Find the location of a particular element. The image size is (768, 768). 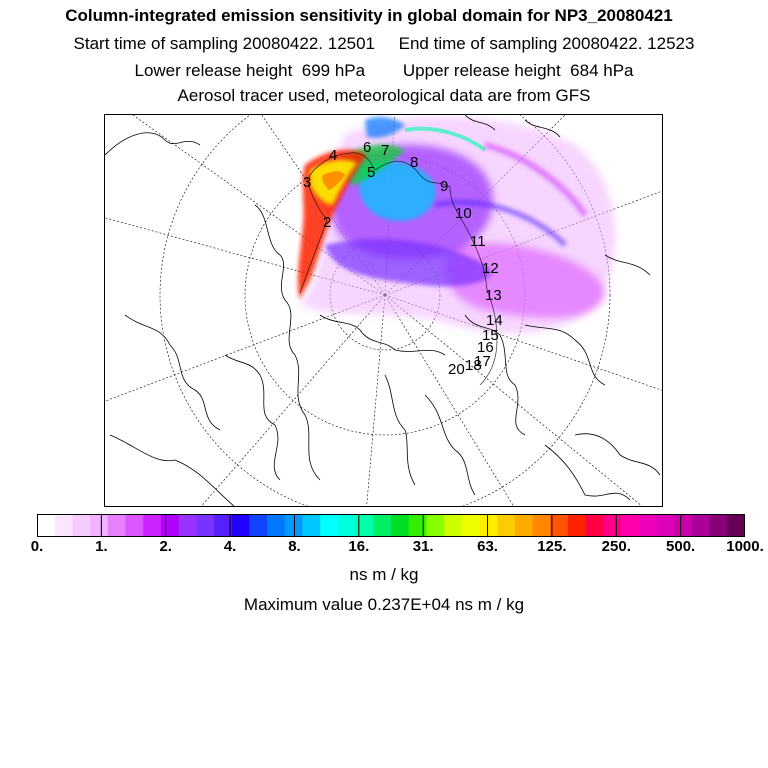

colorbar-tick-label: 500. is located at coordinates (681, 546).